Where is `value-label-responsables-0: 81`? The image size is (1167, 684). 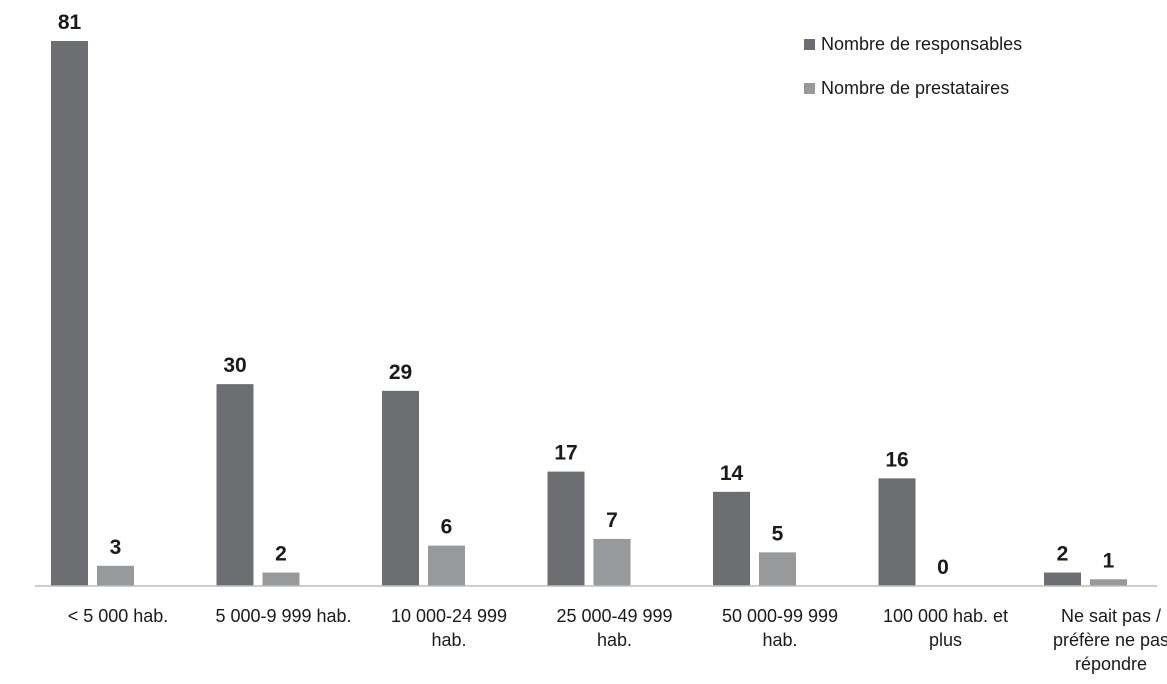
value-label-responsables-0: 81 is located at coordinates (70, 22).